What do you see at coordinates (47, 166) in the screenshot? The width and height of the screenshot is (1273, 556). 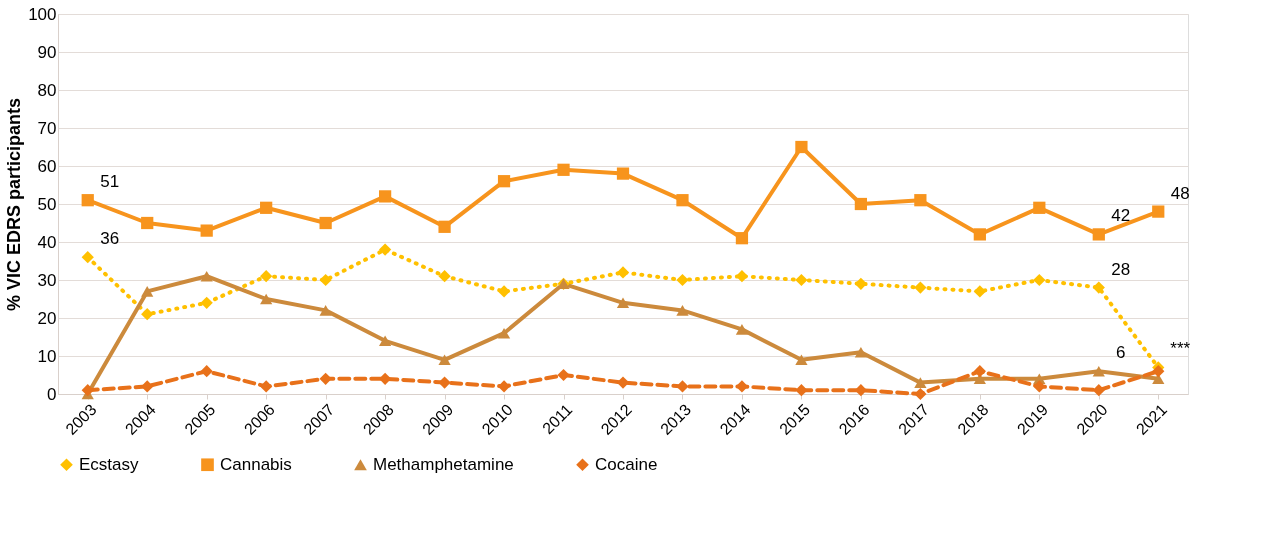 I see `y-tick-label: 60` at bounding box center [47, 166].